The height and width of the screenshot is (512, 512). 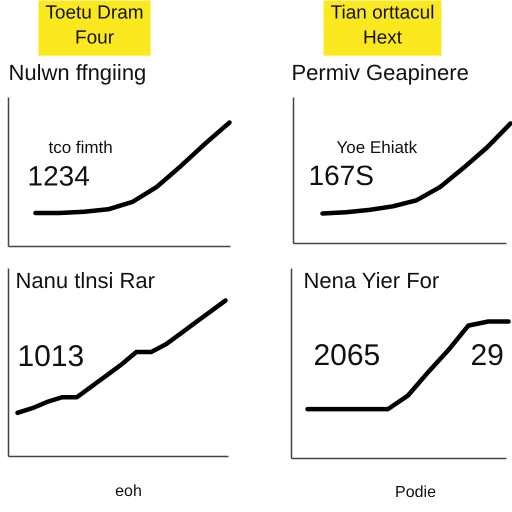 I want to click on chart-title: Nena Yier For, so click(x=372, y=280).